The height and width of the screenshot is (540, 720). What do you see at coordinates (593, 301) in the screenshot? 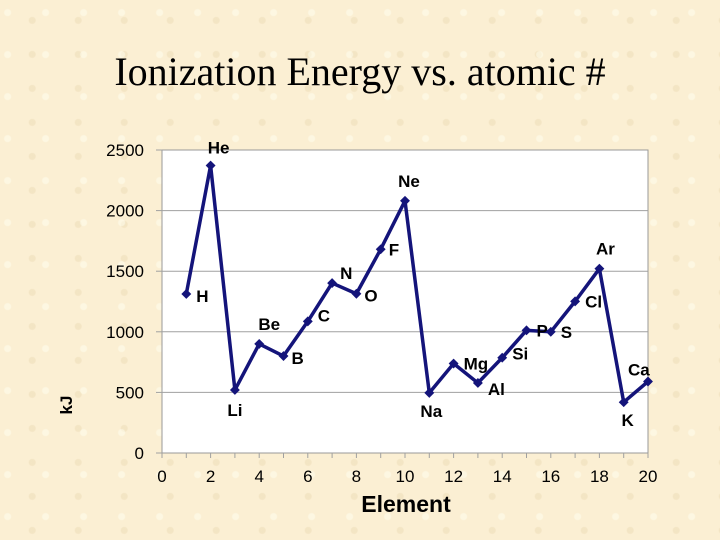
I see `point-label: Cl` at bounding box center [593, 301].